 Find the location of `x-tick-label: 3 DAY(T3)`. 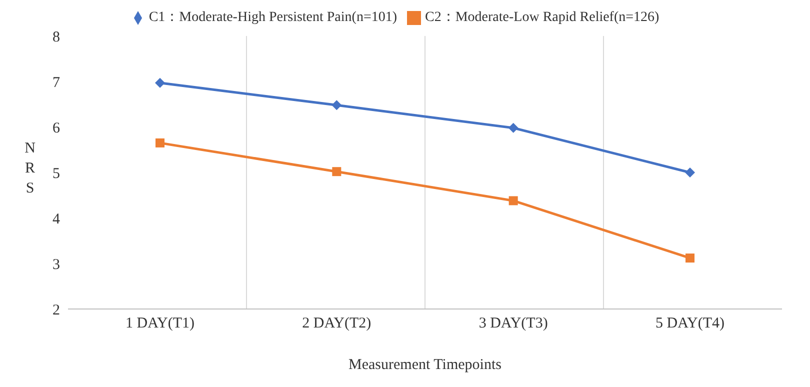

x-tick-label: 3 DAY(T3) is located at coordinates (513, 324).